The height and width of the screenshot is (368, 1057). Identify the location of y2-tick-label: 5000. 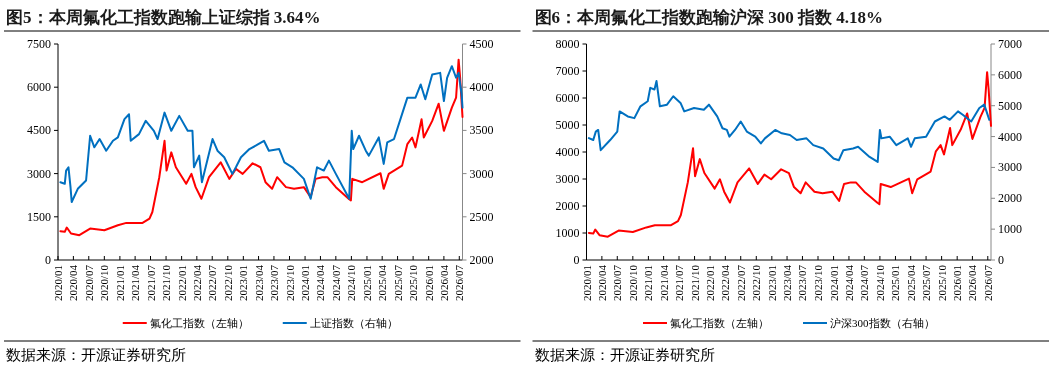
(1010, 105).